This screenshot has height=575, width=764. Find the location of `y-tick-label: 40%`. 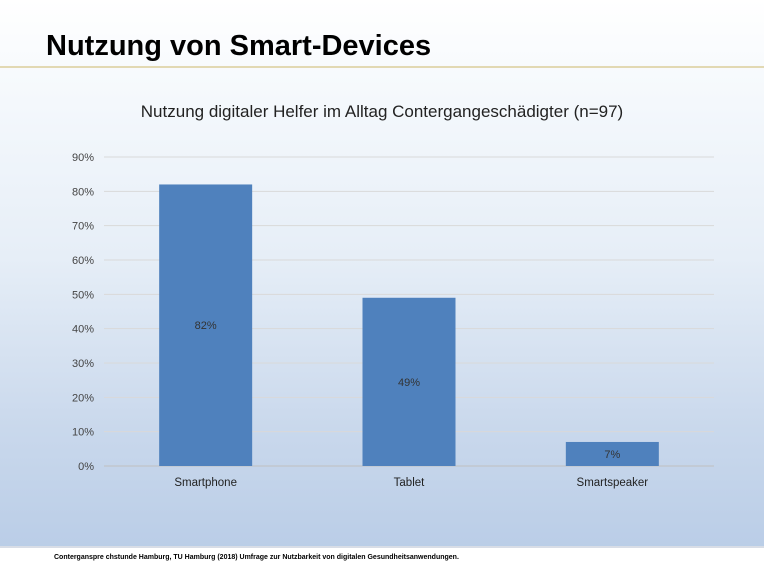

y-tick-label: 40% is located at coordinates (83, 330).